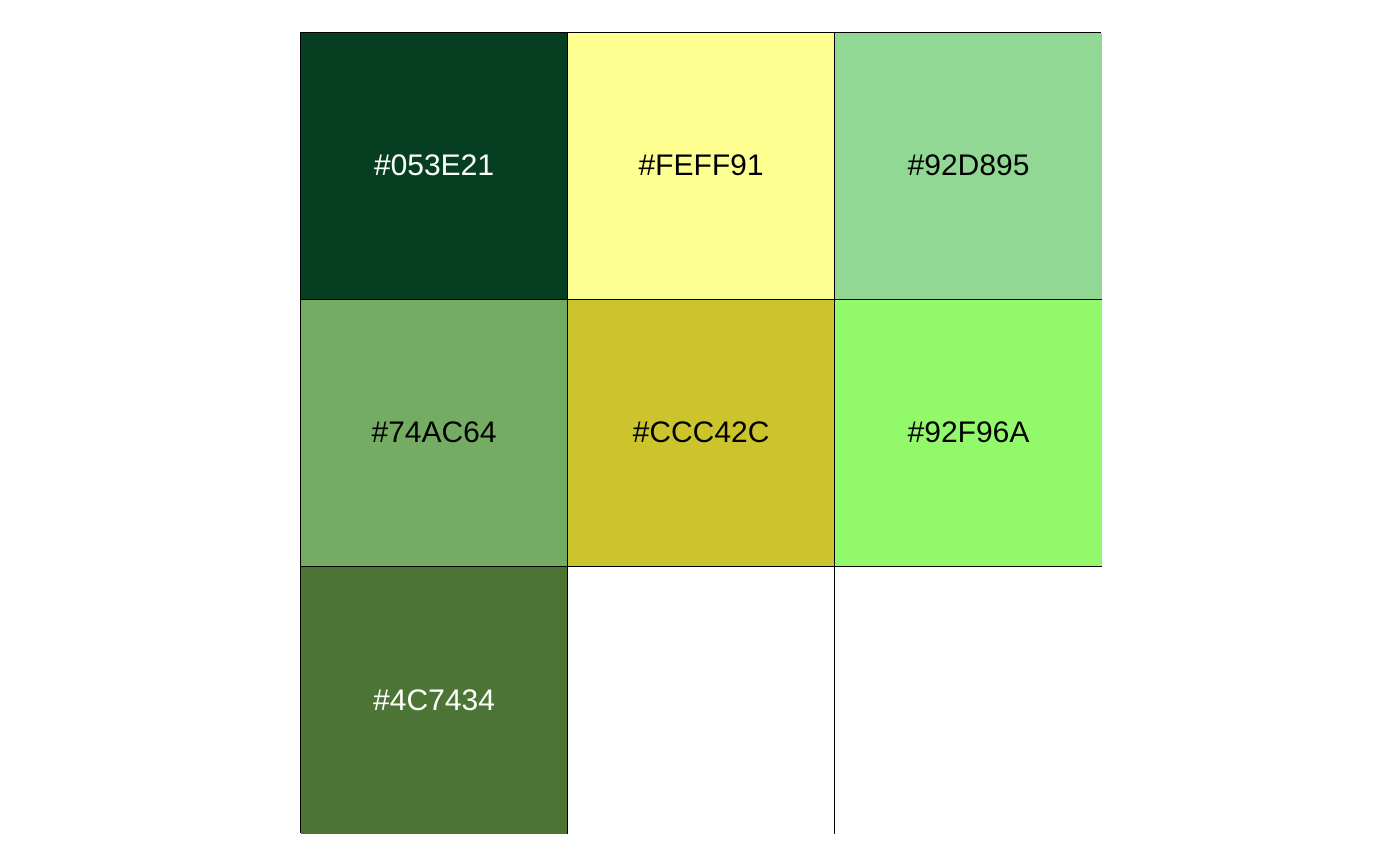 Image resolution: width=1400 pixels, height=865 pixels. I want to click on color-swatch: #4C7434, so click(434, 700).